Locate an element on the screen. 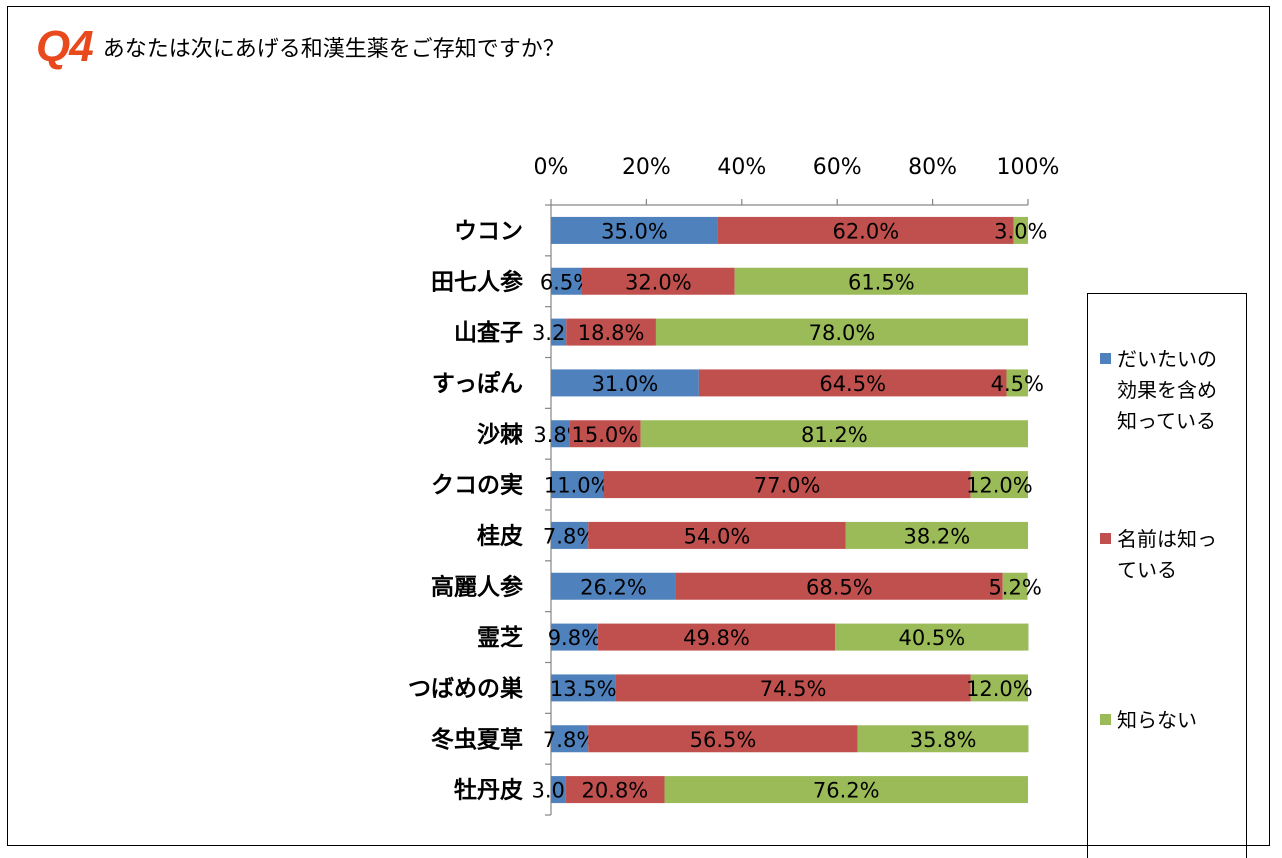 This screenshot has width=1282, height=858. data-label: 56.5% is located at coordinates (723, 740).